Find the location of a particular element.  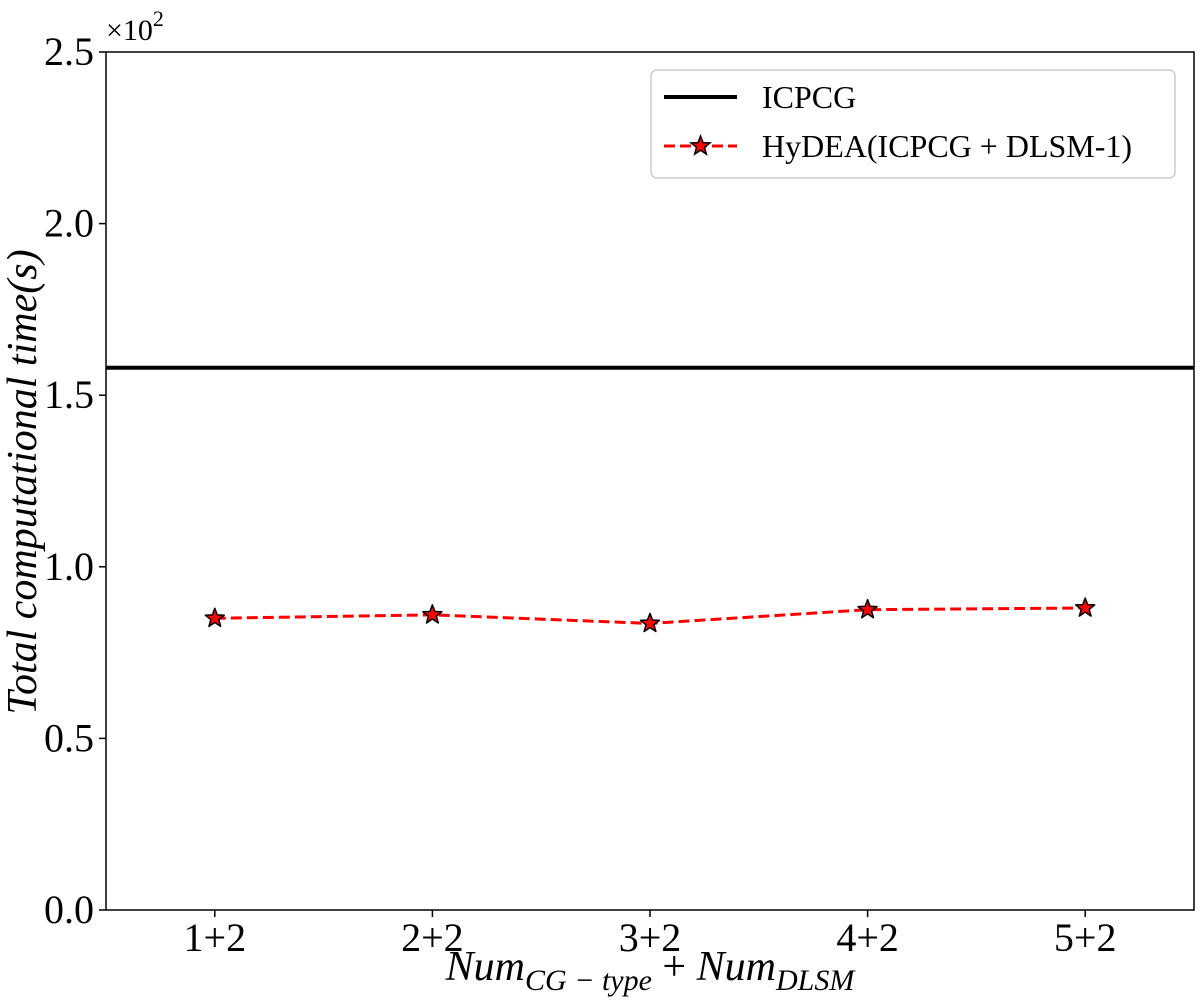

x-axis-title-part: + is located at coordinates (674, 967).